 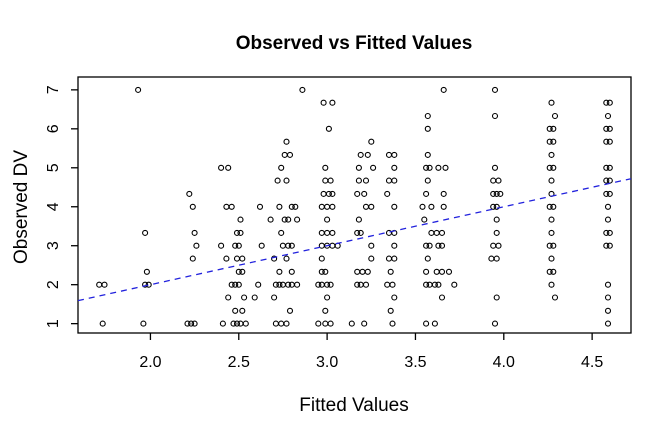 What do you see at coordinates (21, 207) in the screenshot?
I see `y-axis-title: Observed DV` at bounding box center [21, 207].